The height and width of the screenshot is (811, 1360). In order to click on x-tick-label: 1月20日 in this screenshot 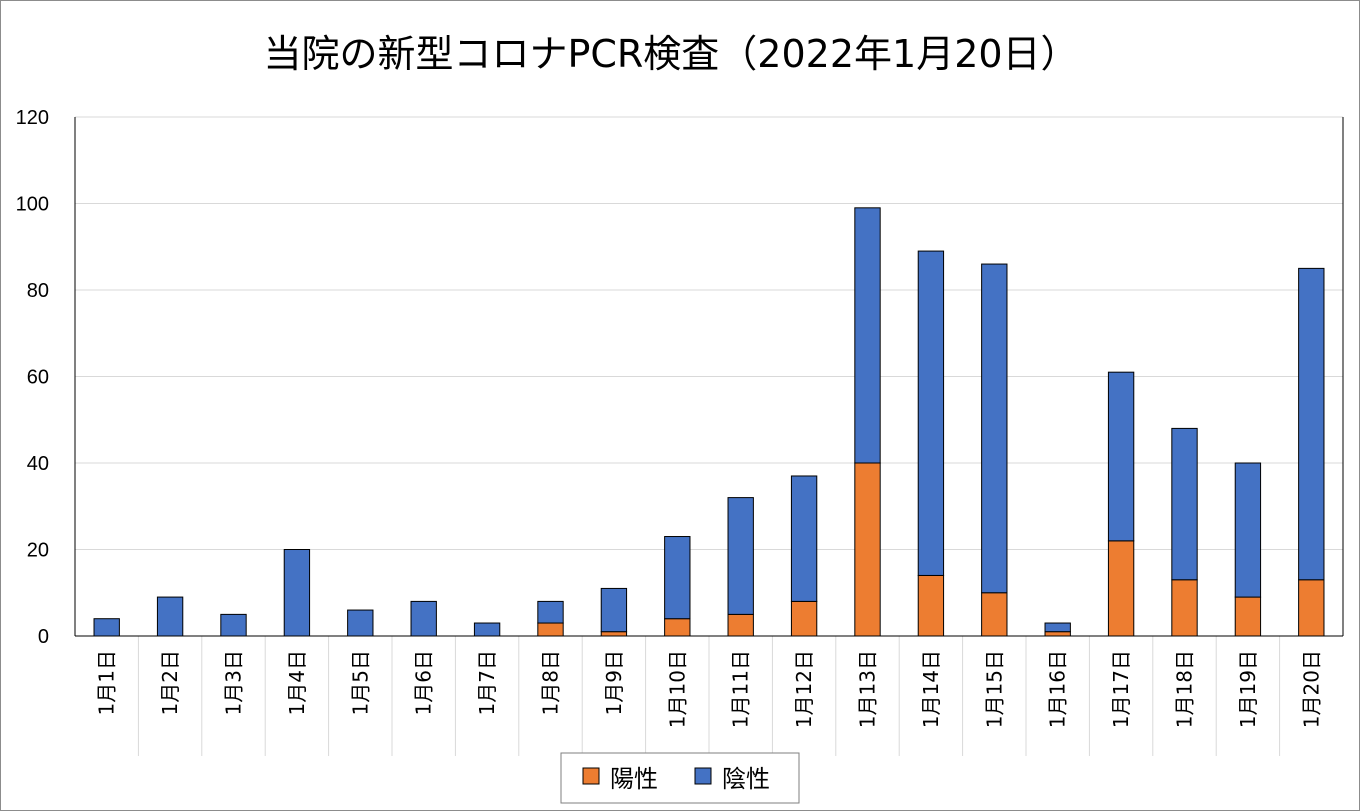, I will do `click(1311, 689)`.